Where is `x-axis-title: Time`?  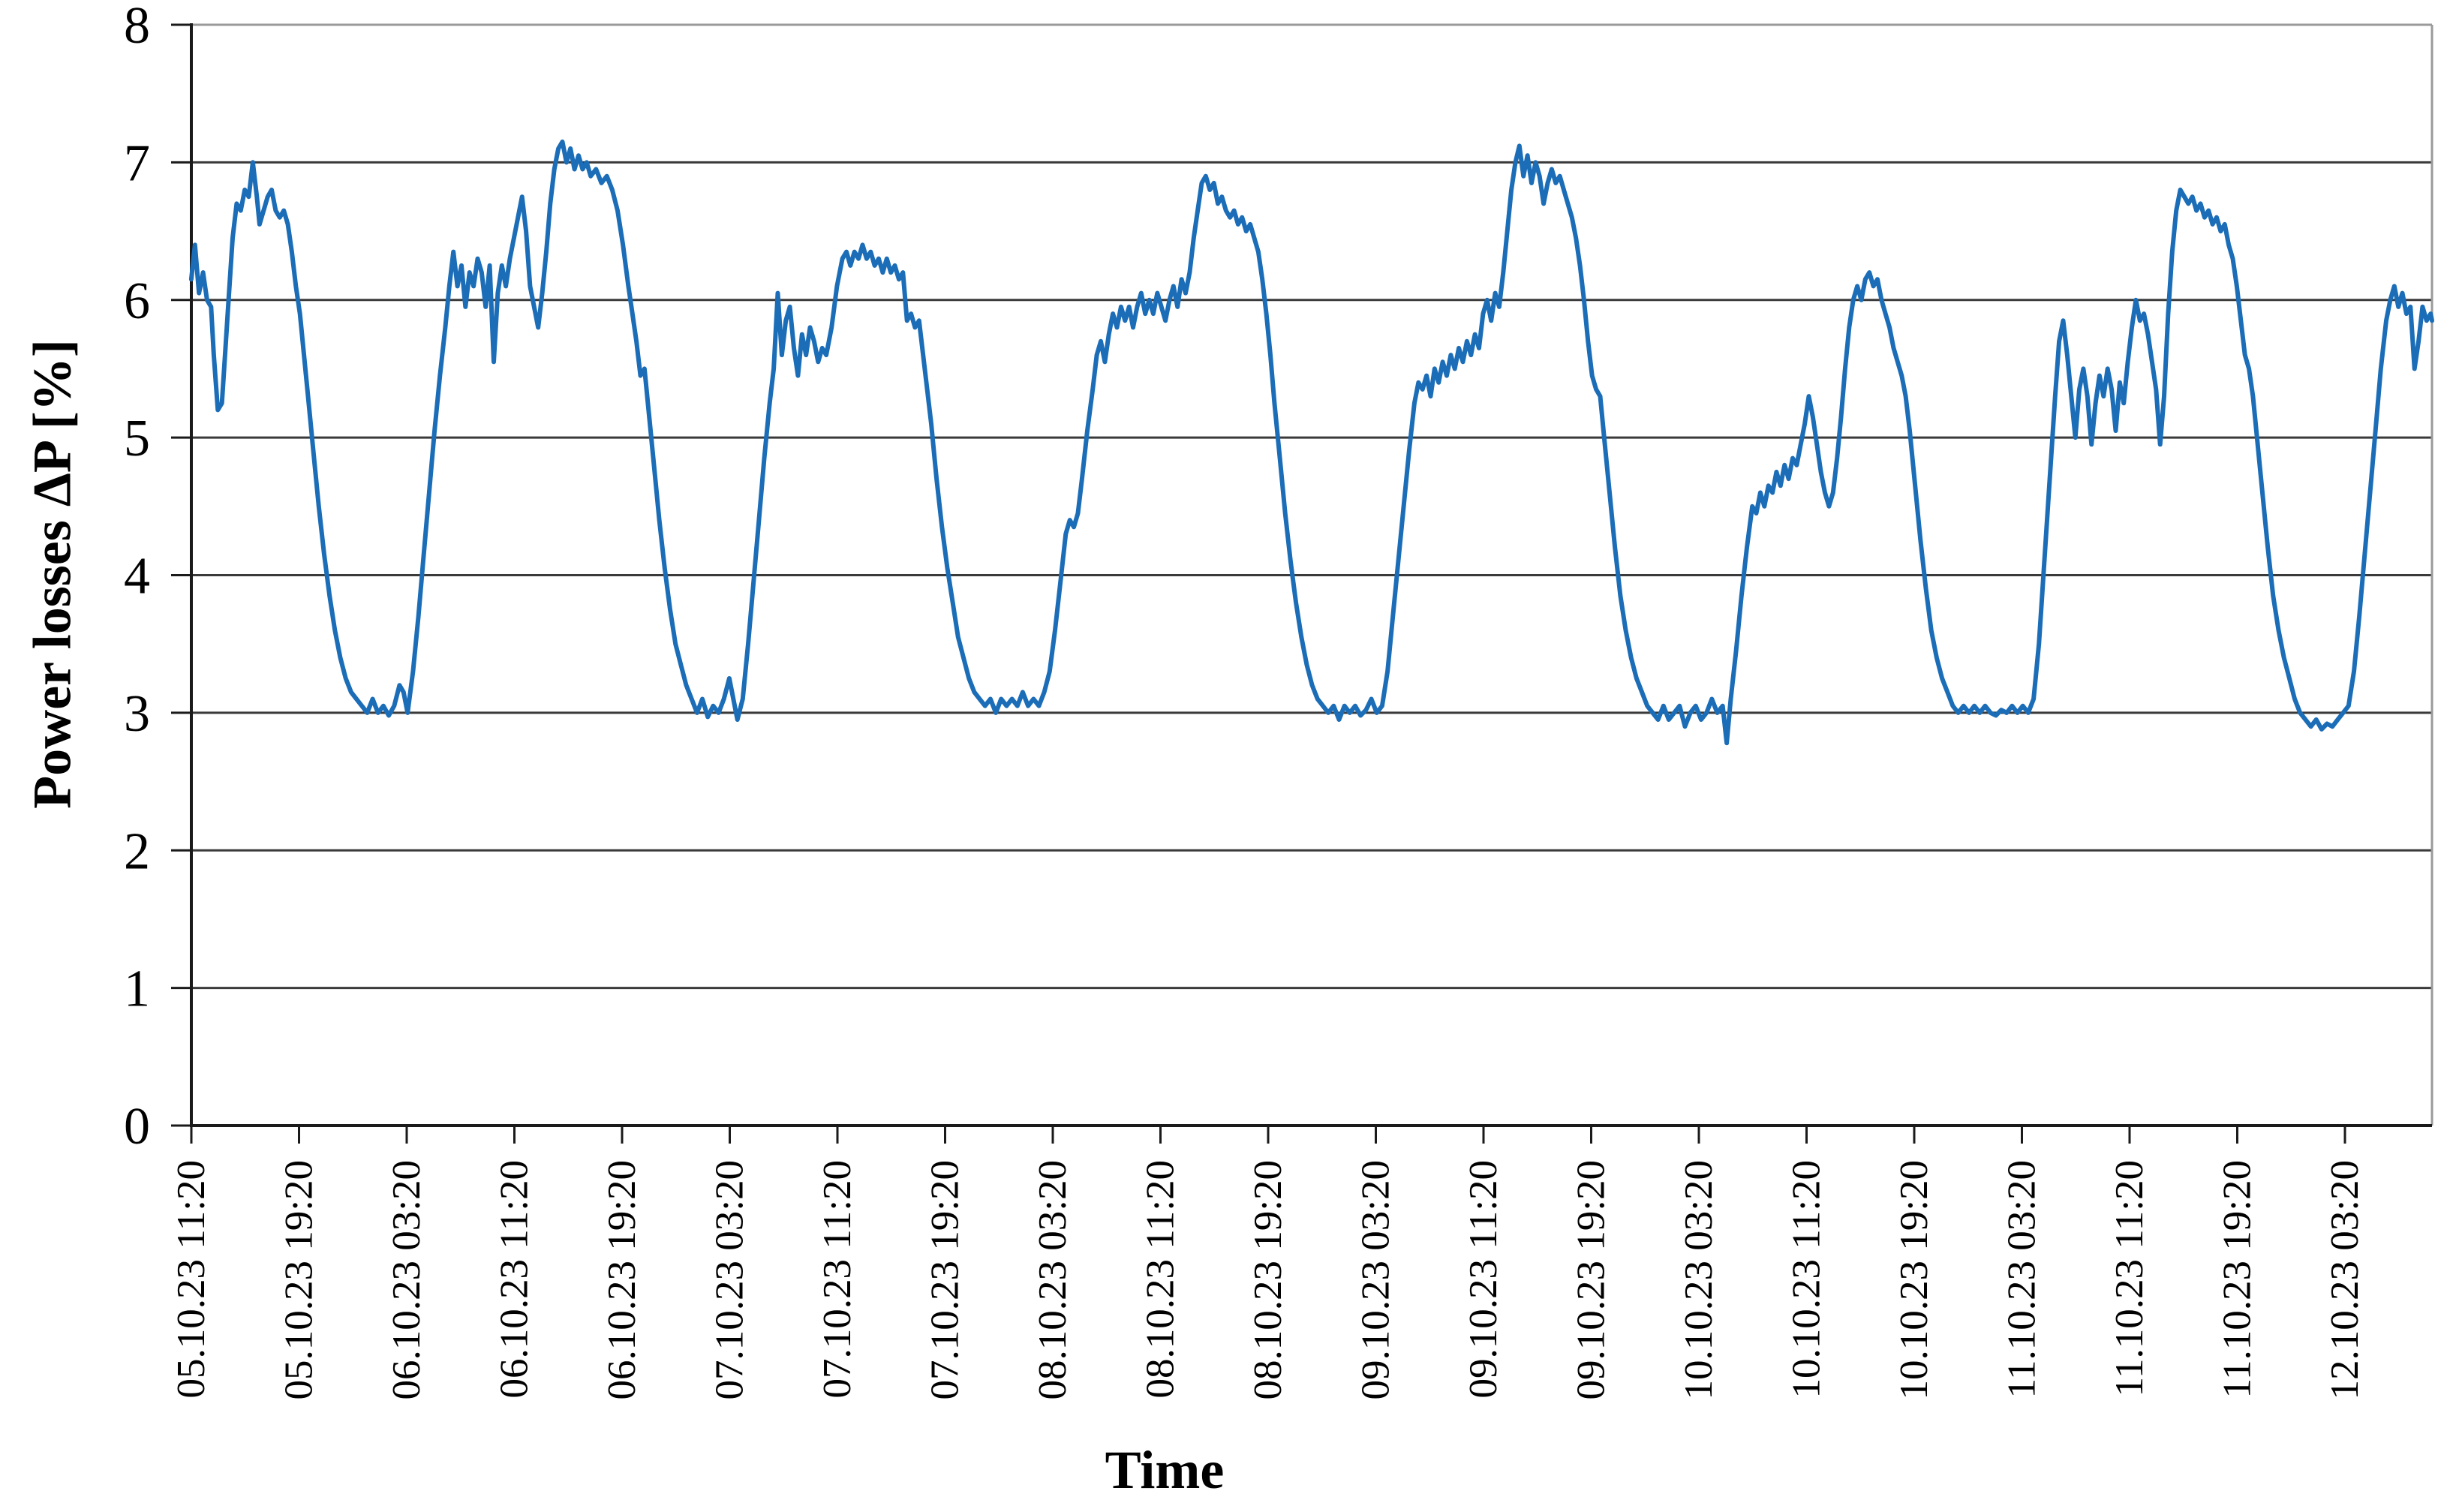 x-axis-title: Time is located at coordinates (1165, 1470).